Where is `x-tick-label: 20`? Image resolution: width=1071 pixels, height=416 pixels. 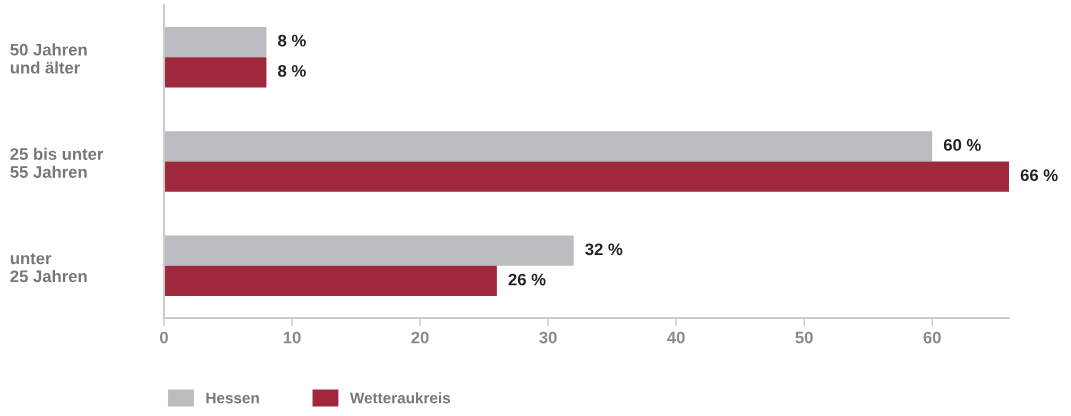
x-tick-label: 20 is located at coordinates (420, 337).